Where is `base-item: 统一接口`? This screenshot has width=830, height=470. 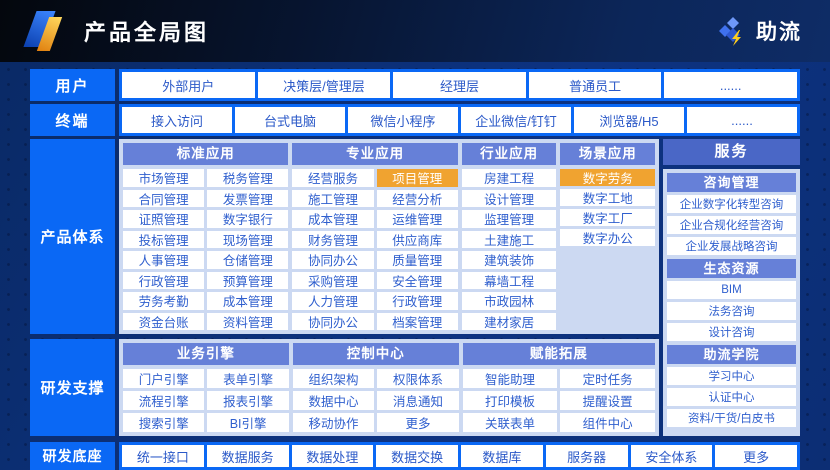
base-item: 统一接口 is located at coordinates (163, 456).